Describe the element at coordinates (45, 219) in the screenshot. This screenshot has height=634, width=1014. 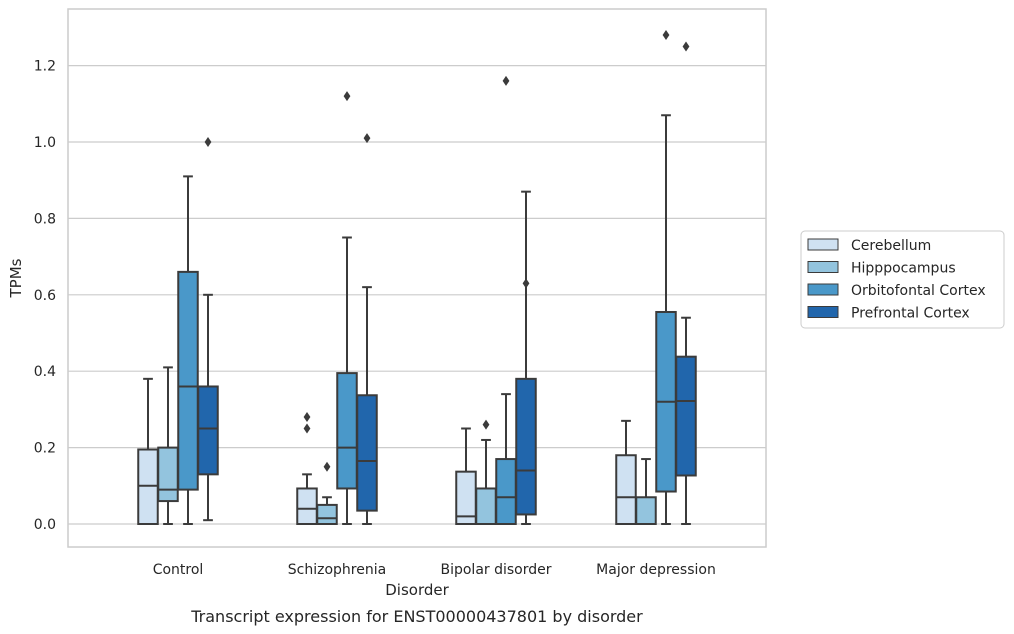
I see `y-tick-label: 0.8` at that location.